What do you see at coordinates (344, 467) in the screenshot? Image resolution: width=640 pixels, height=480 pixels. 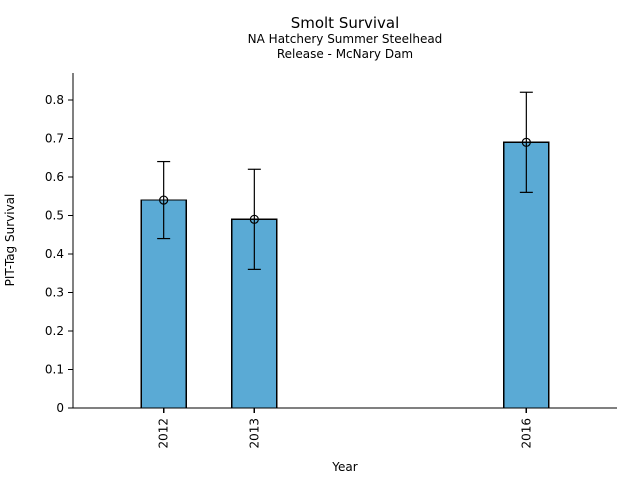 I see `x-axis-title: Year` at bounding box center [344, 467].